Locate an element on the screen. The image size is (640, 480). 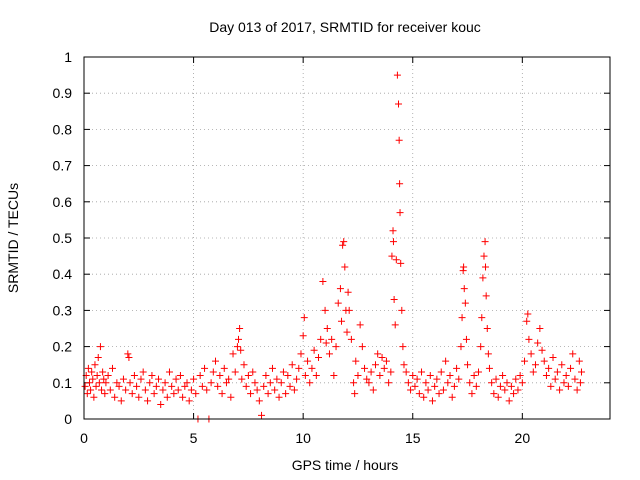
y-tick-label: 0.4 is located at coordinates (63, 274).